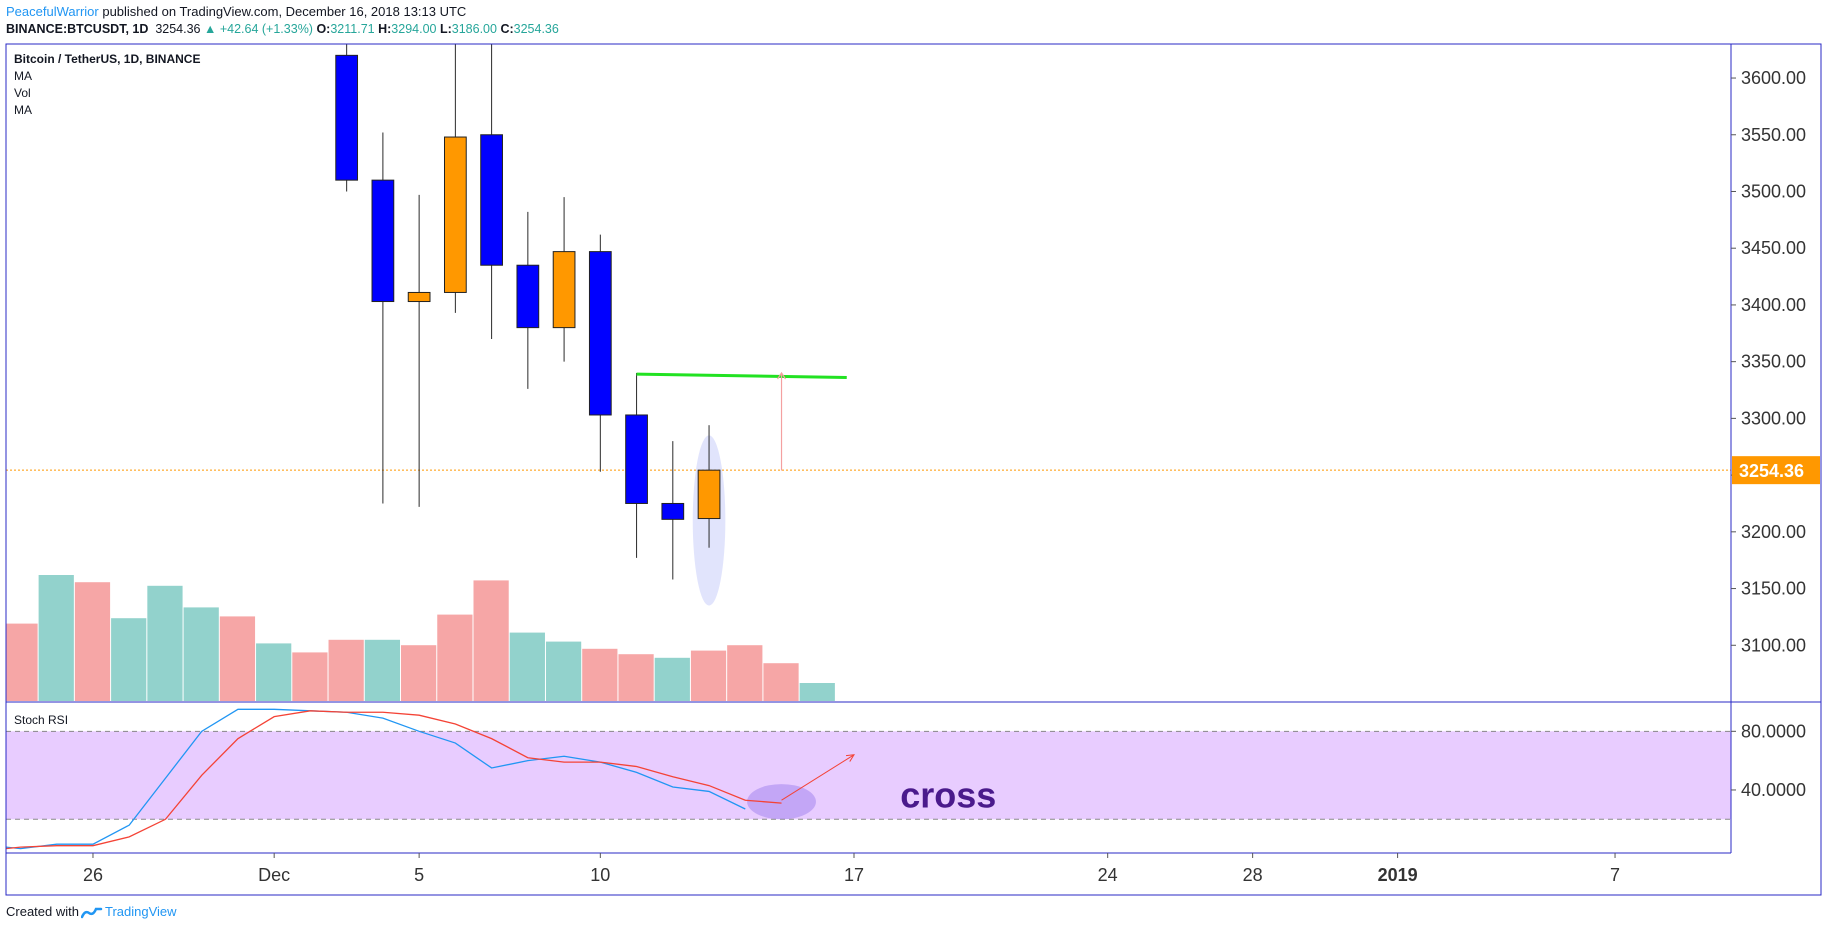 Image resolution: width=1828 pixels, height=930 pixels. I want to click on last-price: 3254.36, so click(178, 29).